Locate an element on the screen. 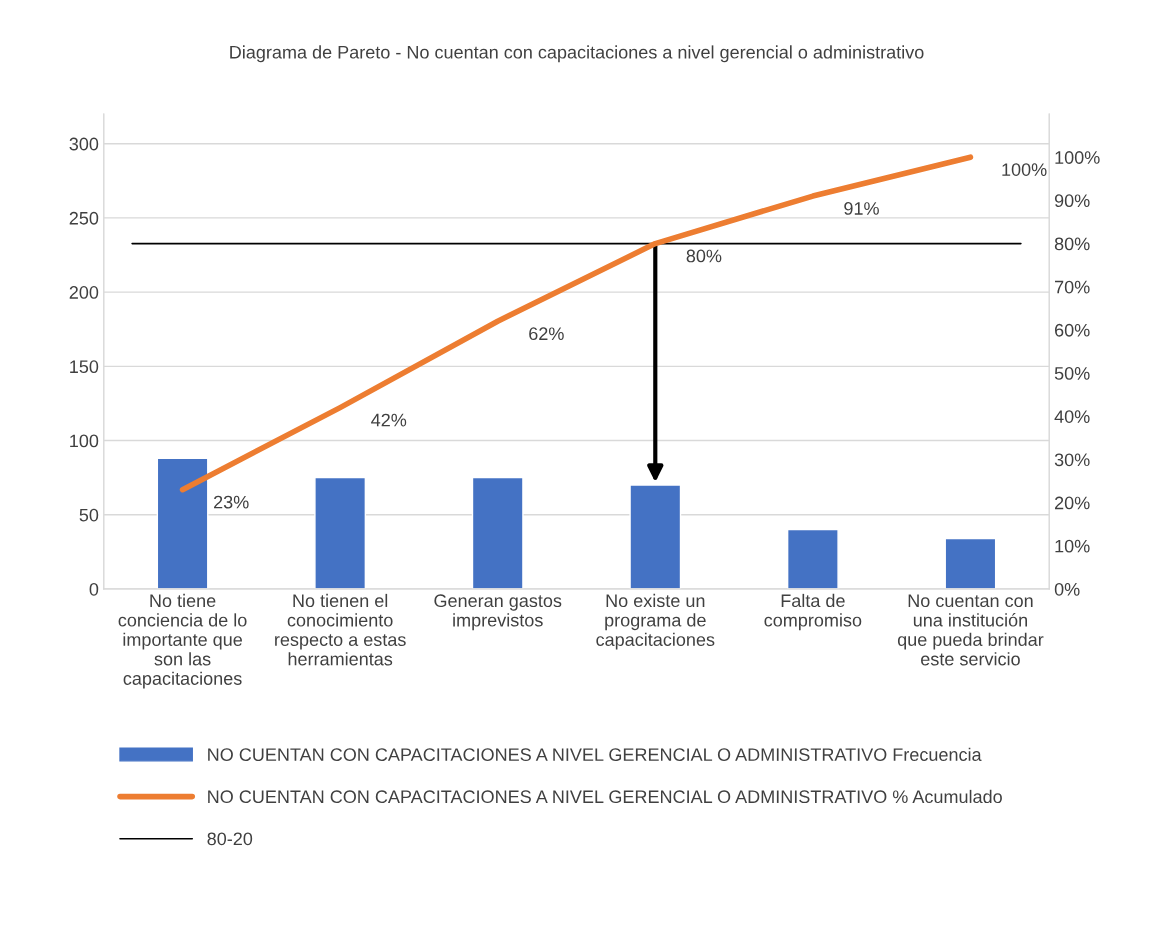  y2-tick-label: 50% is located at coordinates (1072, 373).